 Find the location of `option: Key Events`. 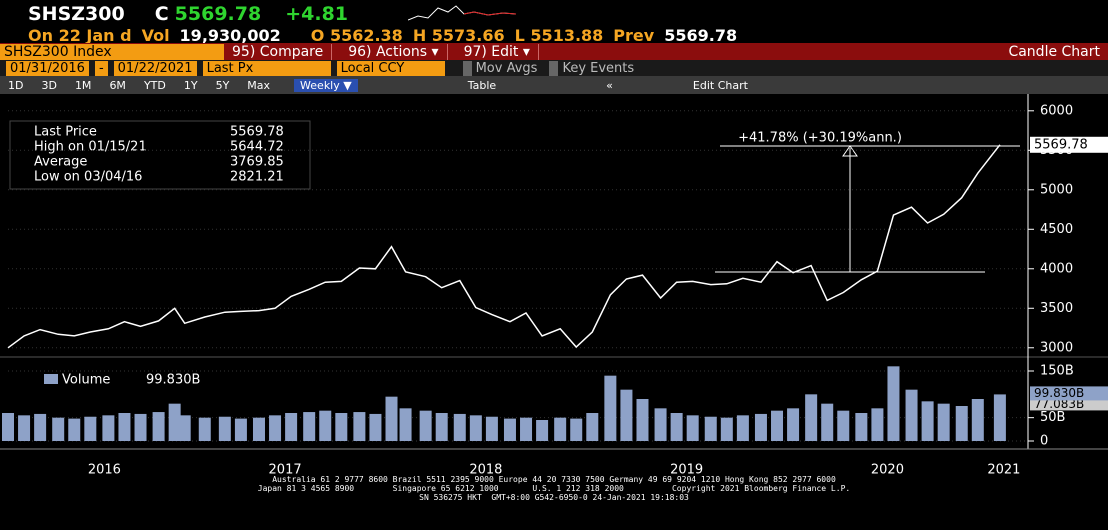

option: Key Events is located at coordinates (591, 68).